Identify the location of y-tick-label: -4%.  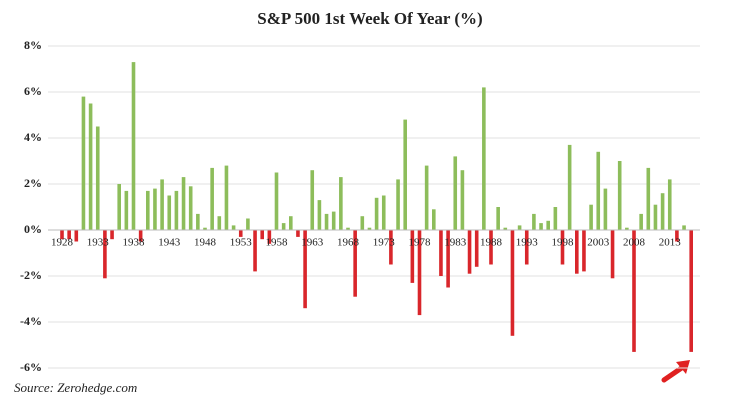
(31, 321).